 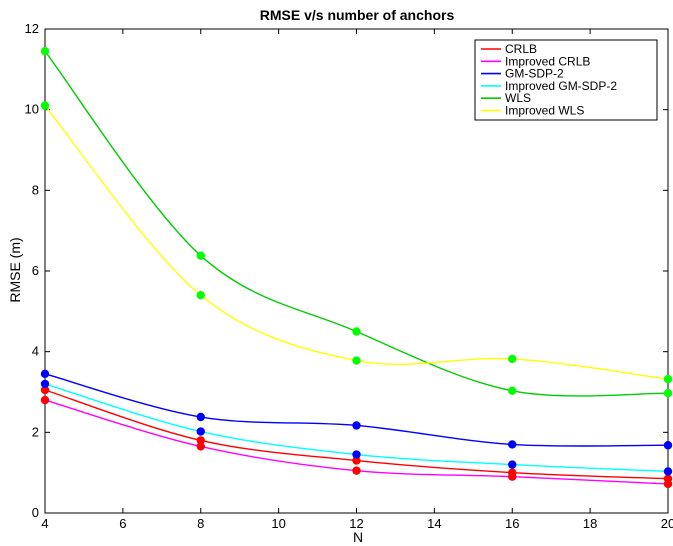 I want to click on legend-label: CRLB, so click(x=521, y=49).